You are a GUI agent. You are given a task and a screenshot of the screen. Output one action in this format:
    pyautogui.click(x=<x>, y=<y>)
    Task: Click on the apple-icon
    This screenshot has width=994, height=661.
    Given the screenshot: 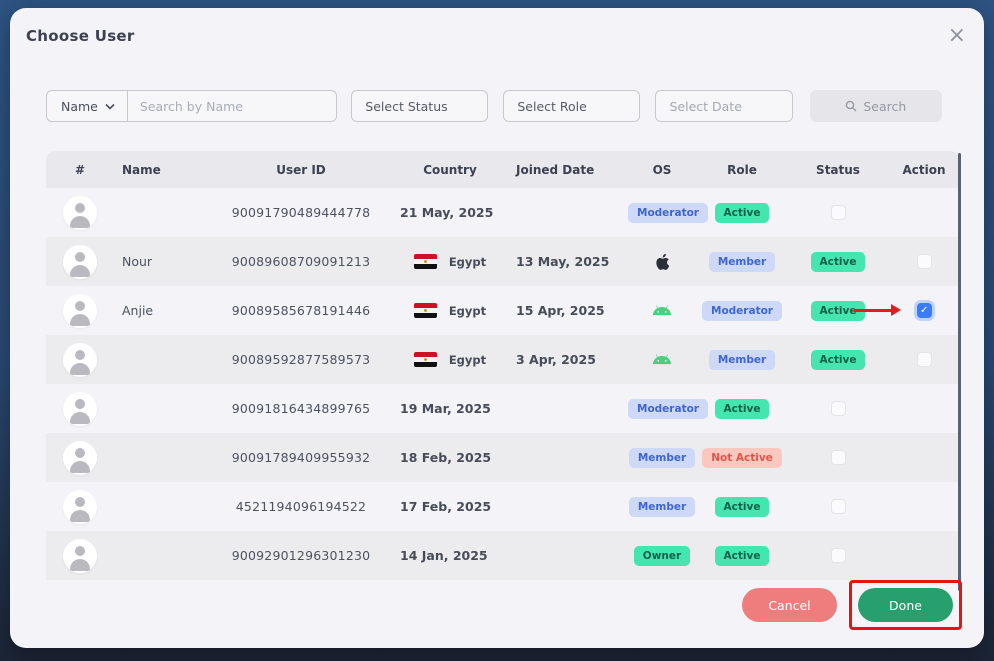 What is the action you would take?
    pyautogui.click(x=662, y=261)
    